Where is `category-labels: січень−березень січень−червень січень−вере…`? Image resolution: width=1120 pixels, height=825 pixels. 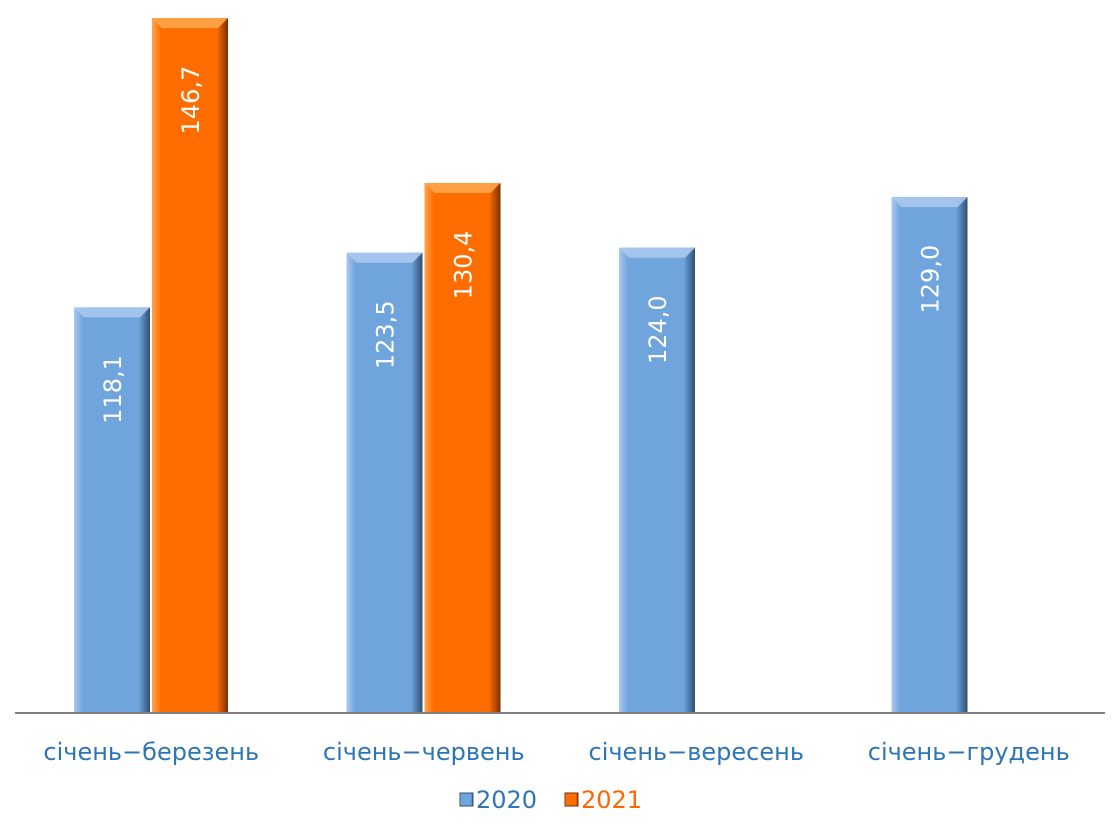 category-labels: січень−березень січень−червень січень−вере… is located at coordinates (556, 752).